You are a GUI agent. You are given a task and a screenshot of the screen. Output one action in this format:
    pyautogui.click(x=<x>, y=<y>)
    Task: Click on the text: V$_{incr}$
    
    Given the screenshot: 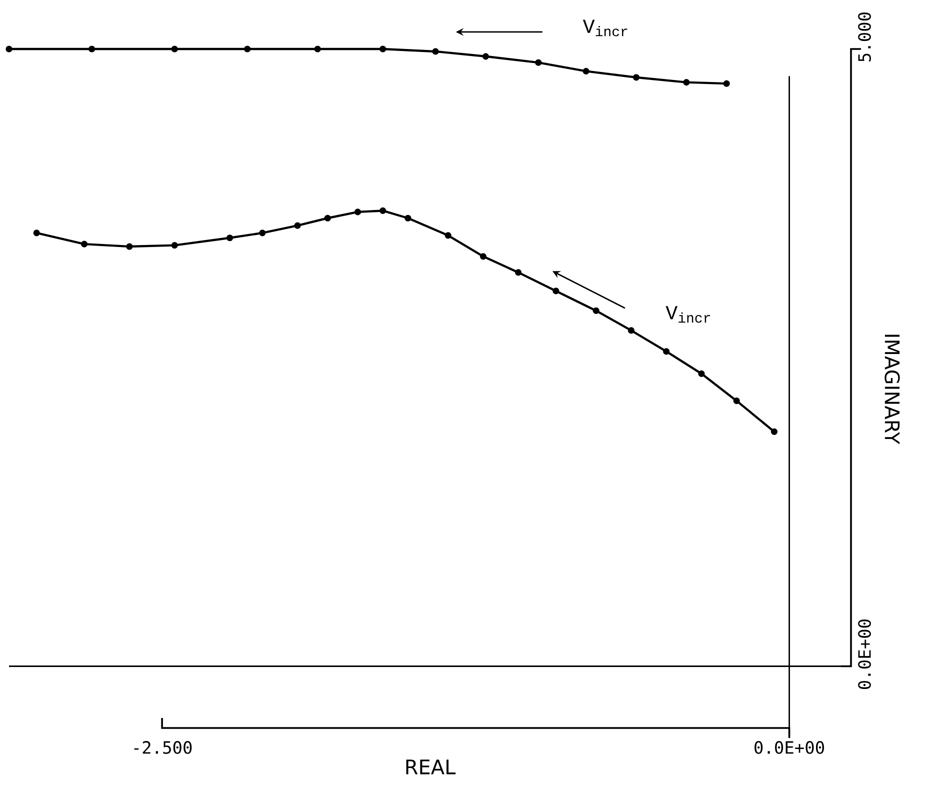 What is the action you would take?
    pyautogui.click(x=605, y=28)
    